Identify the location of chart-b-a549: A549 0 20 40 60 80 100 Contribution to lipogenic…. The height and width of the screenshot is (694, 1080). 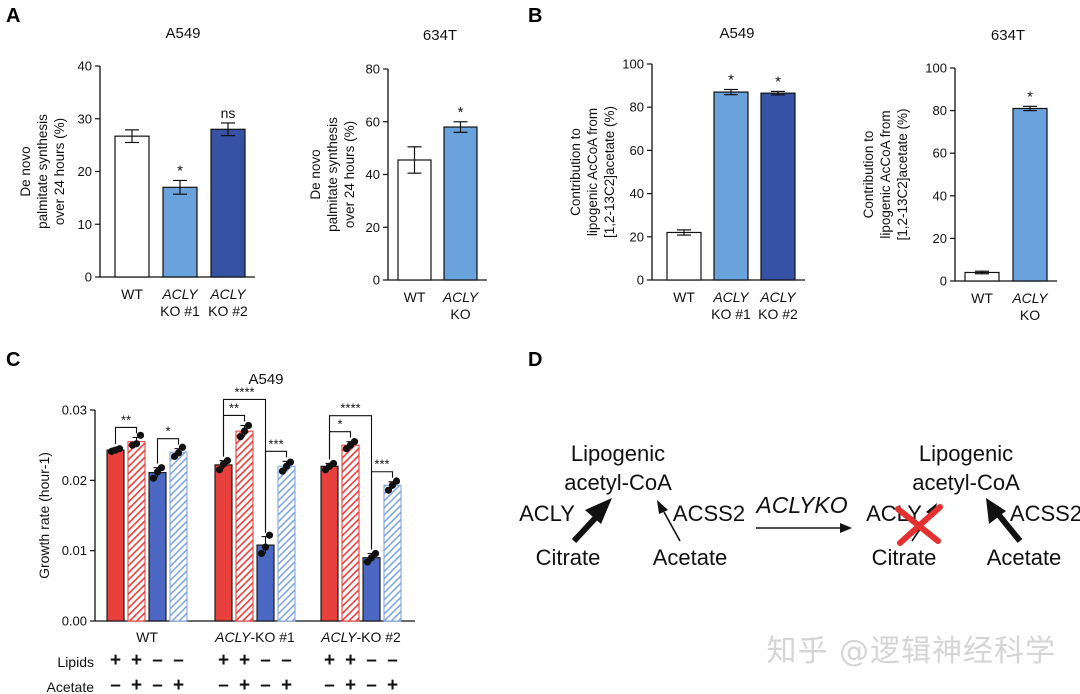
(686, 173).